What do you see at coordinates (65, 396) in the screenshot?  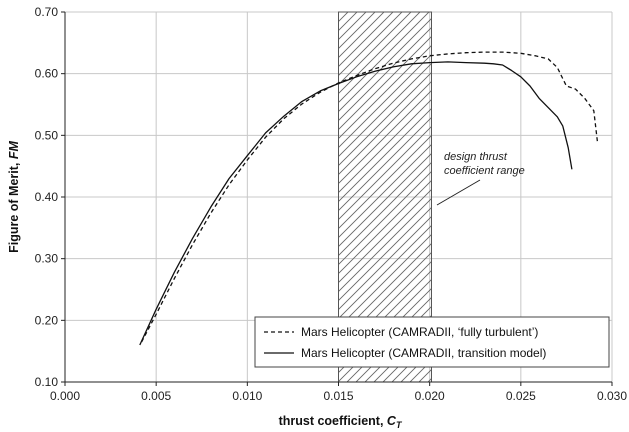 I see `x-tick-label-0: 0.000` at bounding box center [65, 396].